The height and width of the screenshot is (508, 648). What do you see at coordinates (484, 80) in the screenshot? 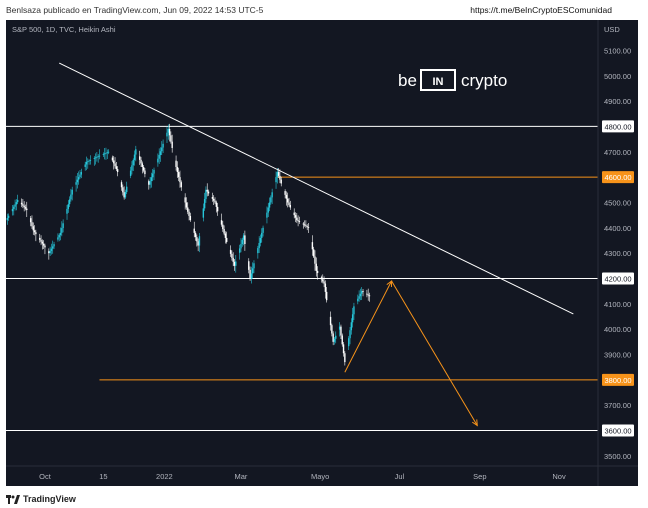
I see `watermark-crypto: crypto` at bounding box center [484, 80].